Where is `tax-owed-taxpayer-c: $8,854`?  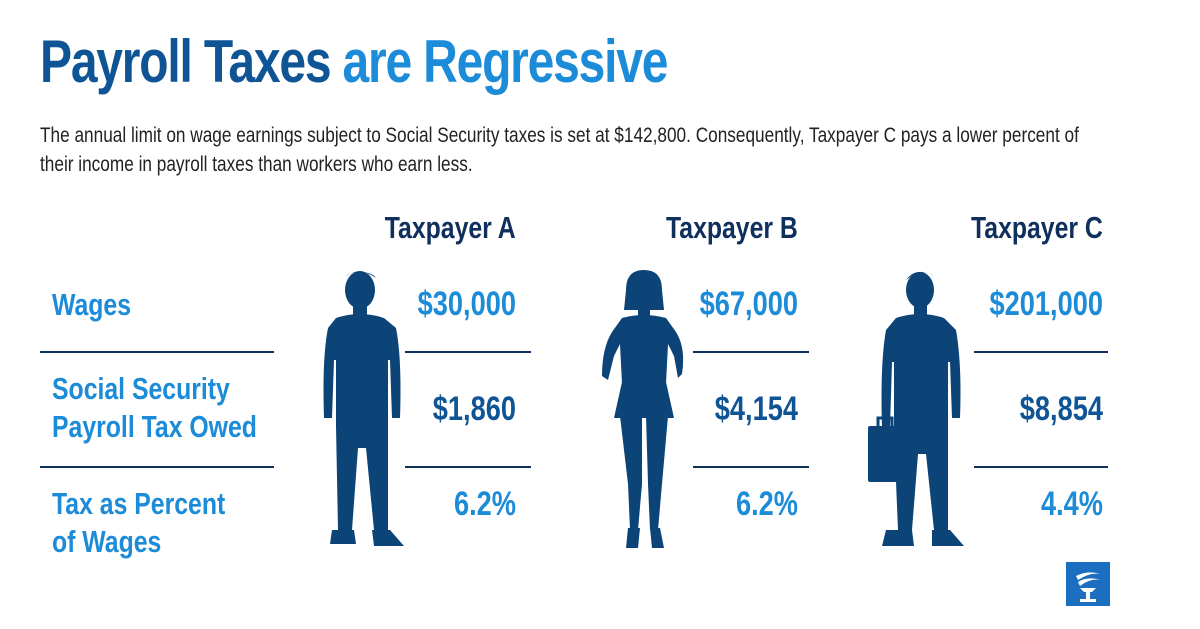
tax-owed-taxpayer-c: $8,854 is located at coordinates (1061, 409).